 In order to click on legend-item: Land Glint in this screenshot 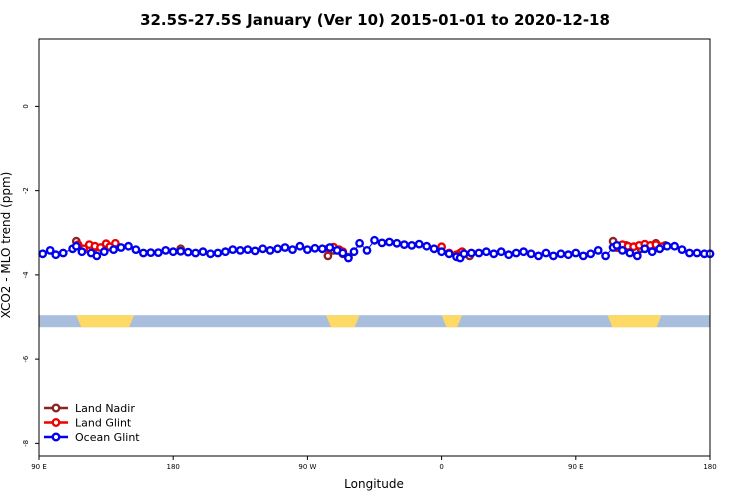, I will do `click(88, 423)`.